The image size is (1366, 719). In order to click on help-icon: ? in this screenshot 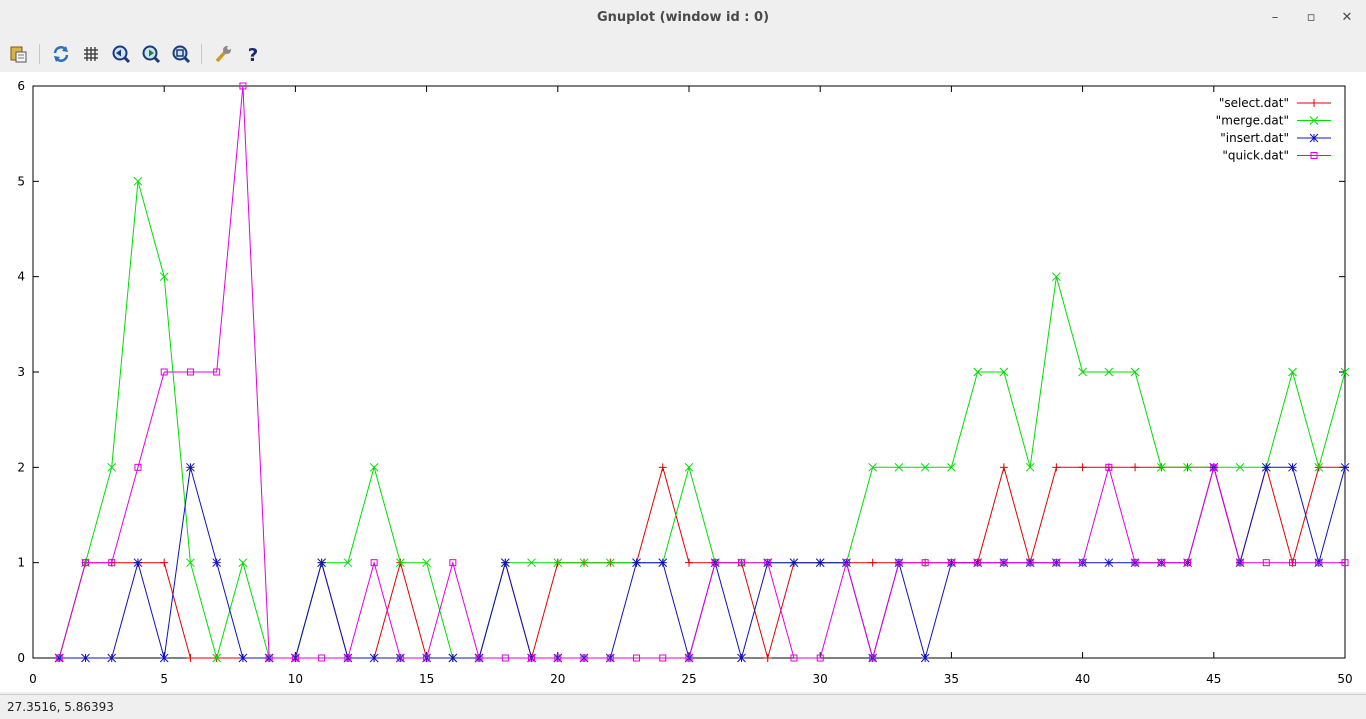, I will do `click(253, 54)`.